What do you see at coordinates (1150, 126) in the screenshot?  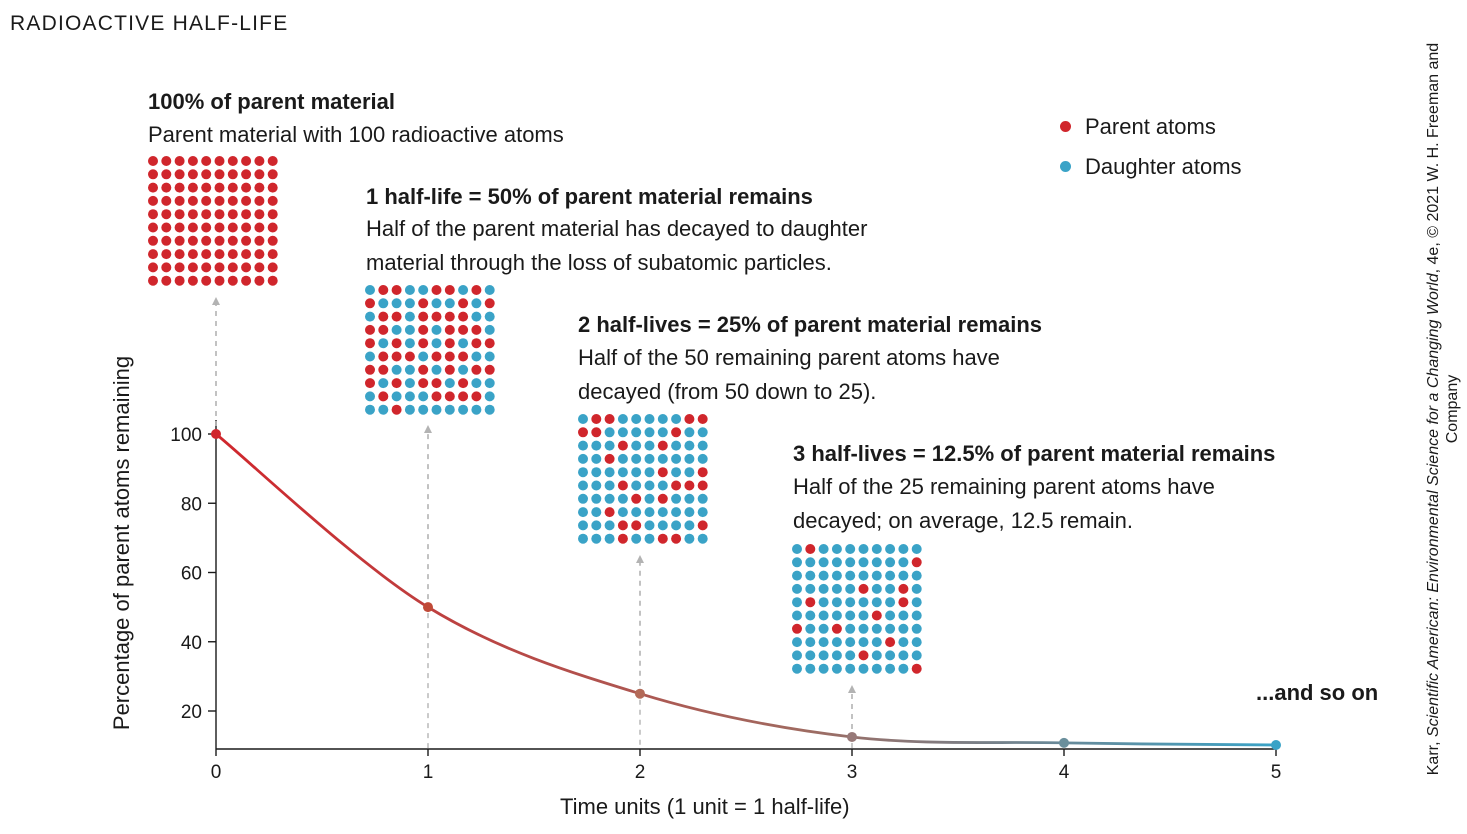 I see `legend-parent-label: Parent atoms` at bounding box center [1150, 126].